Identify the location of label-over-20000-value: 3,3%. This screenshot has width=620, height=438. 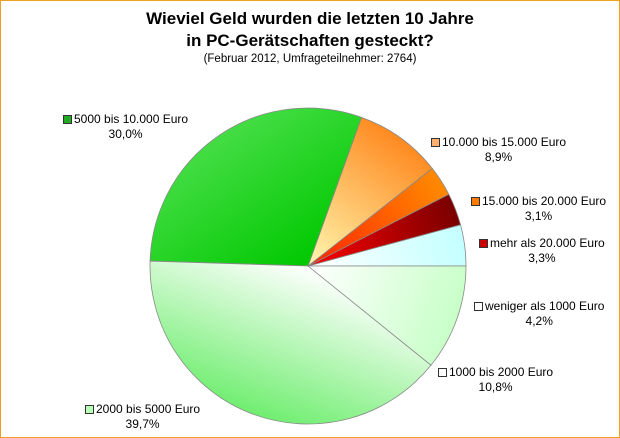
(542, 258).